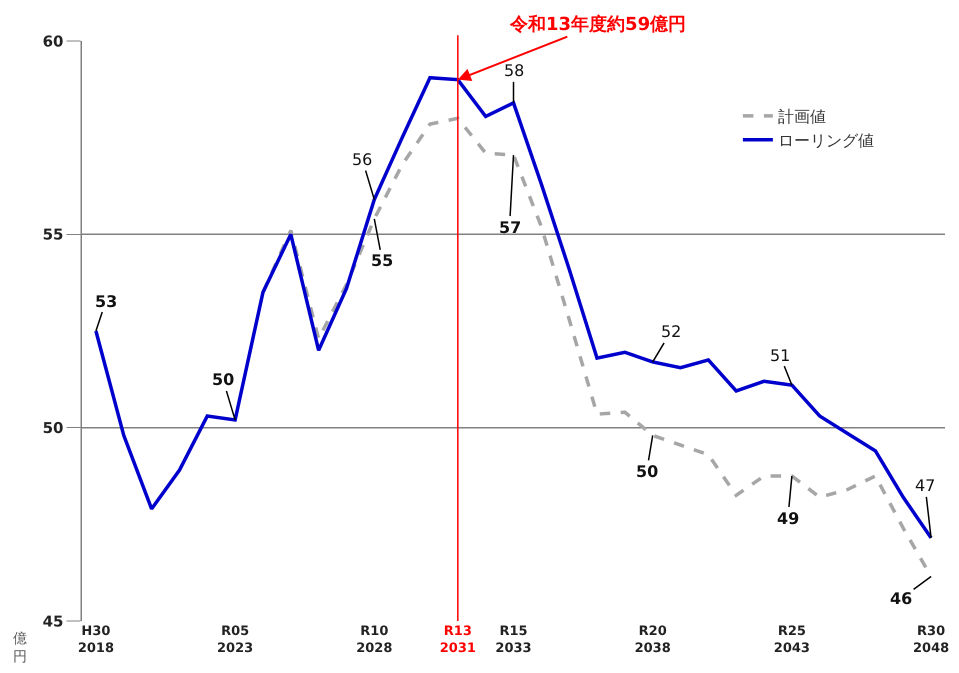 The image size is (959, 673). I want to click on annotation: 52, so click(671, 331).